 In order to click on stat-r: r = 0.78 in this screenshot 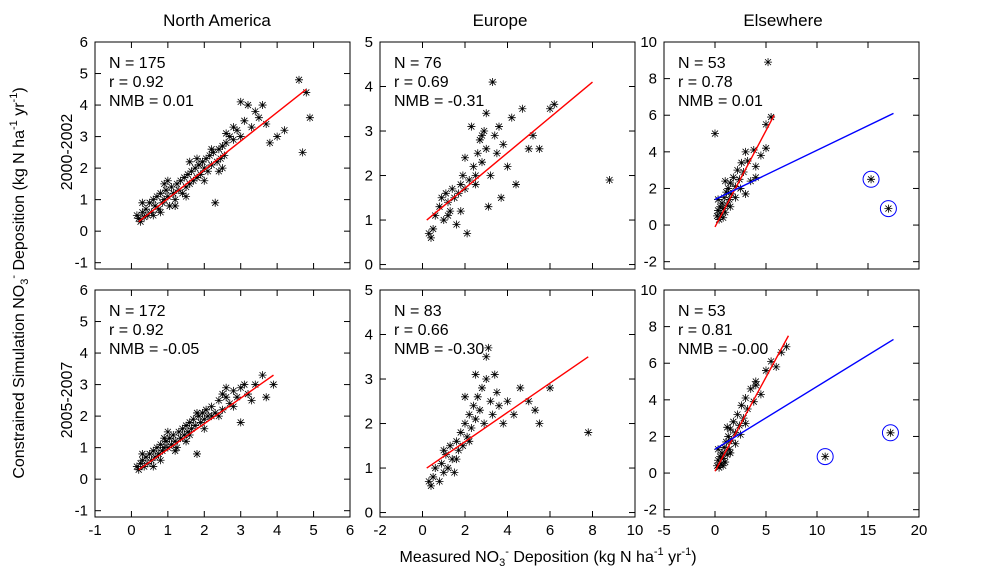, I will do `click(705, 82)`.